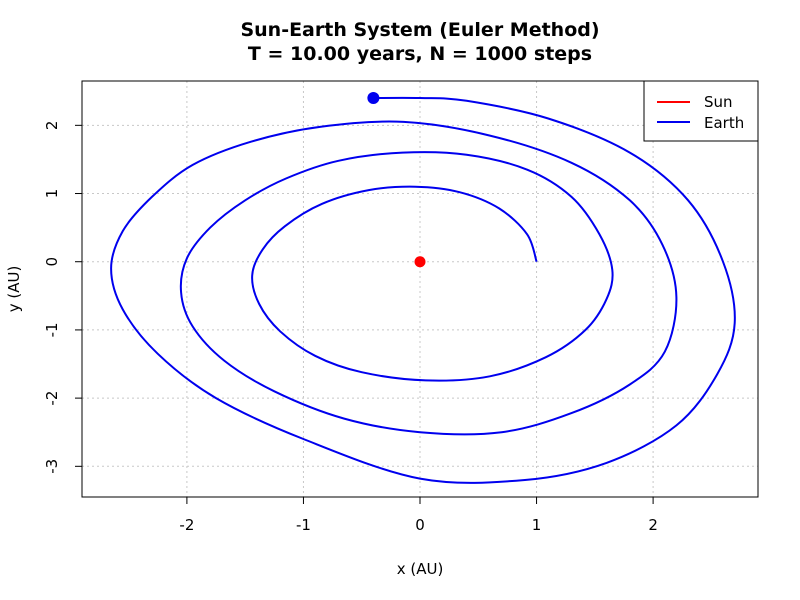 The image size is (800, 600). Describe the element at coordinates (186, 525) in the screenshot. I see `x-tick-label: -2` at that location.